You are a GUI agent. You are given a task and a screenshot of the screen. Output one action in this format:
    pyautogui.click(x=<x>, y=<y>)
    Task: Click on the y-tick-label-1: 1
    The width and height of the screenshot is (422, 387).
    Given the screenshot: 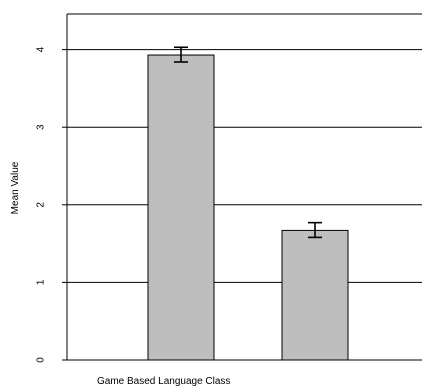 What is the action you would take?
    pyautogui.click(x=41, y=282)
    